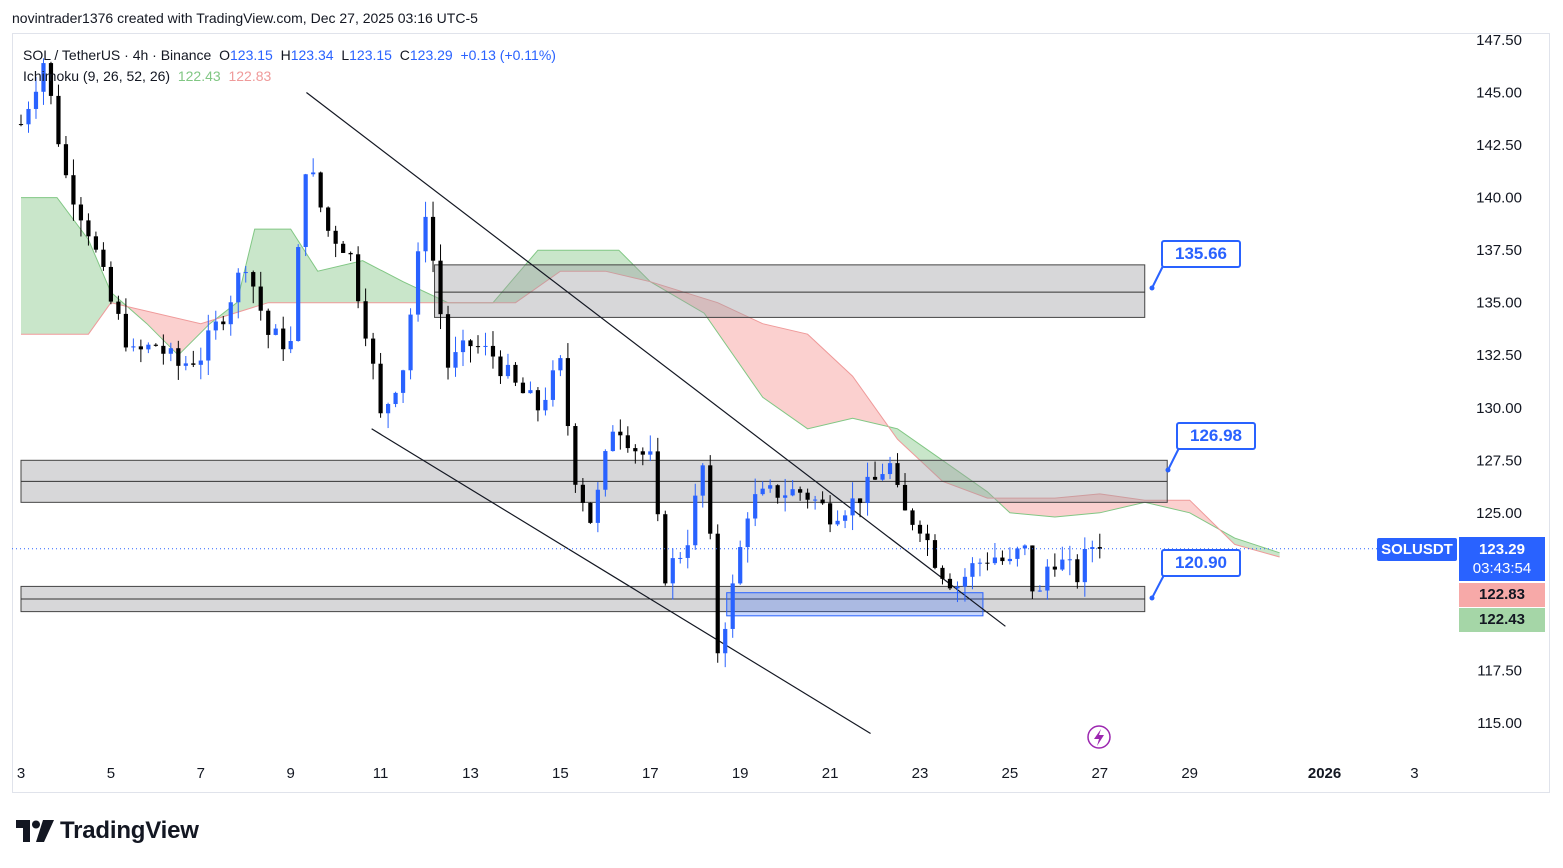 Image resolution: width=1563 pixels, height=868 pixels. Describe the element at coordinates (855, 604) in the screenshot. I see `demand-box` at that location.